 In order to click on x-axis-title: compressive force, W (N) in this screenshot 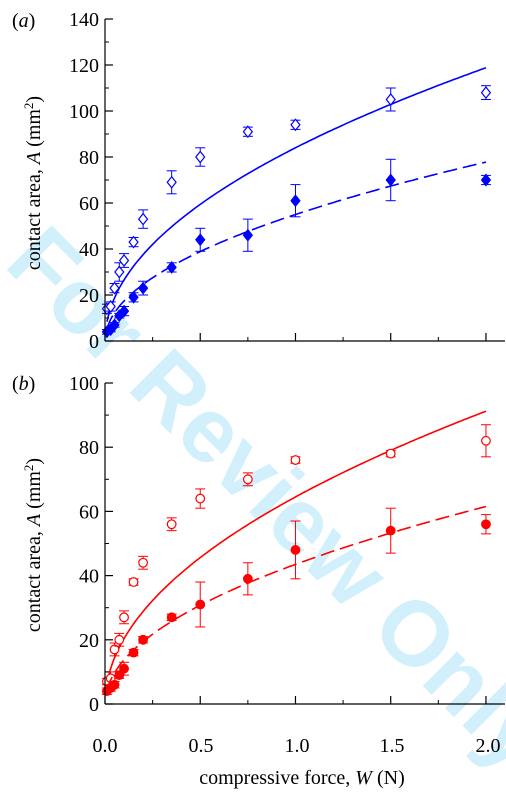, I will do `click(301, 778)`.